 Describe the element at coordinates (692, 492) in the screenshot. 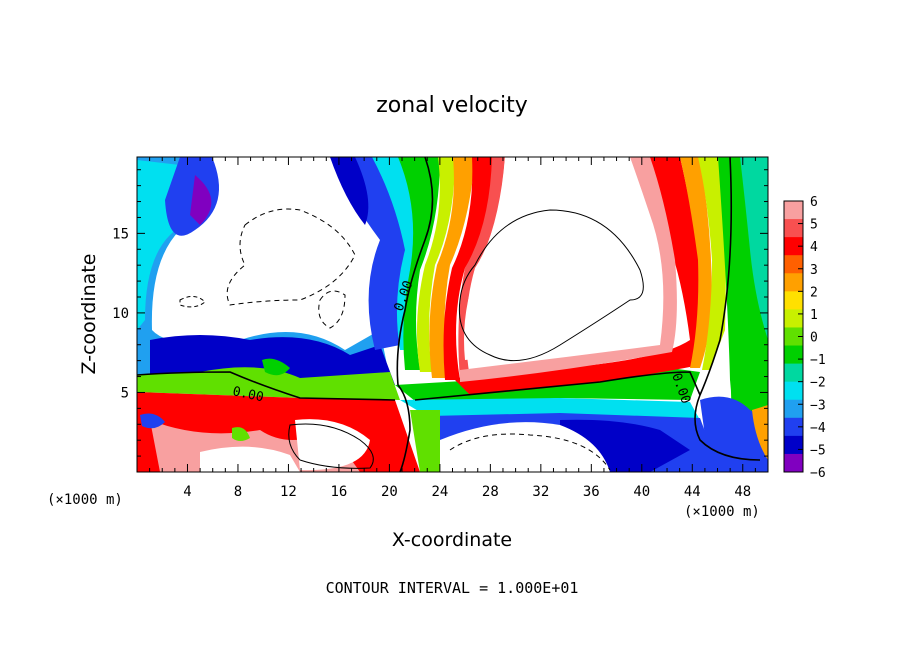

I see `x-tick-label: 44` at that location.